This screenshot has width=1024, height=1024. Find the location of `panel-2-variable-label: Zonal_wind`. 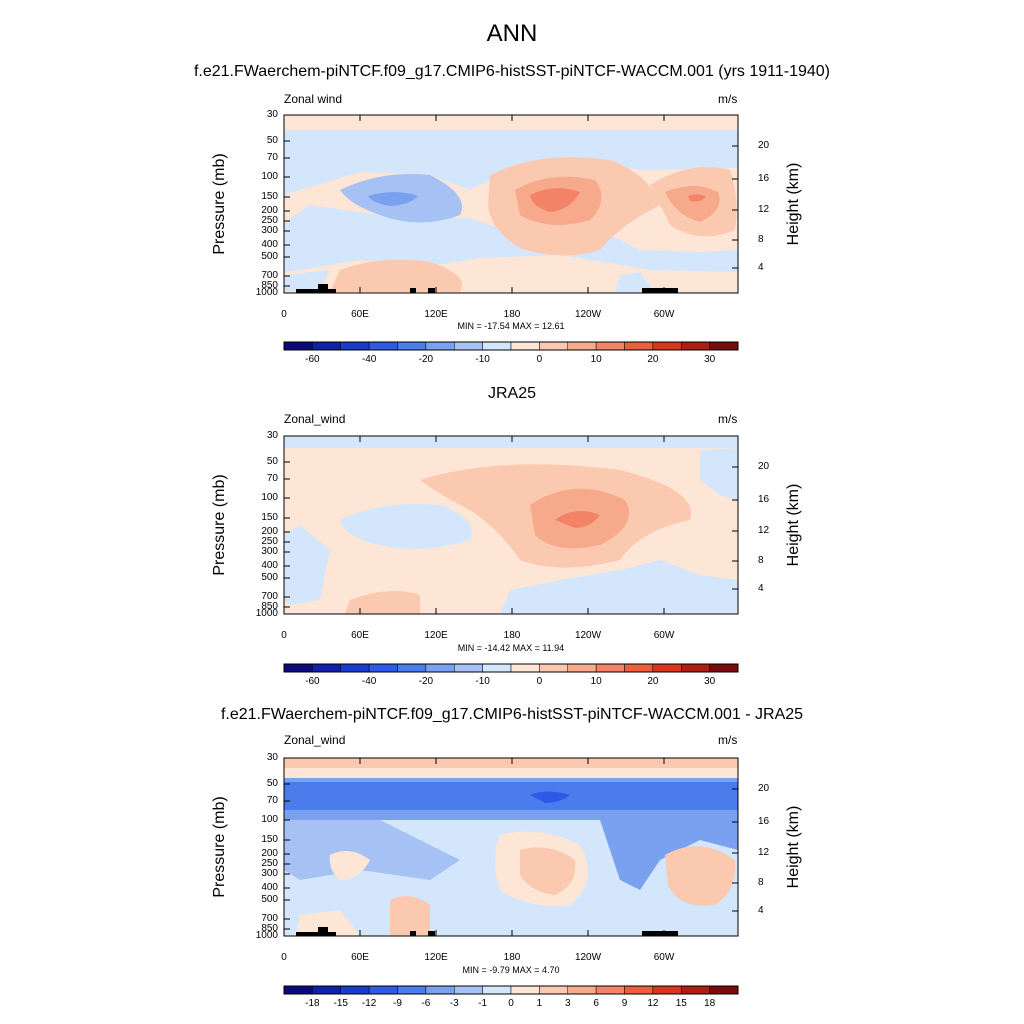

panel-2-variable-label: Zonal_wind is located at coordinates (315, 419).